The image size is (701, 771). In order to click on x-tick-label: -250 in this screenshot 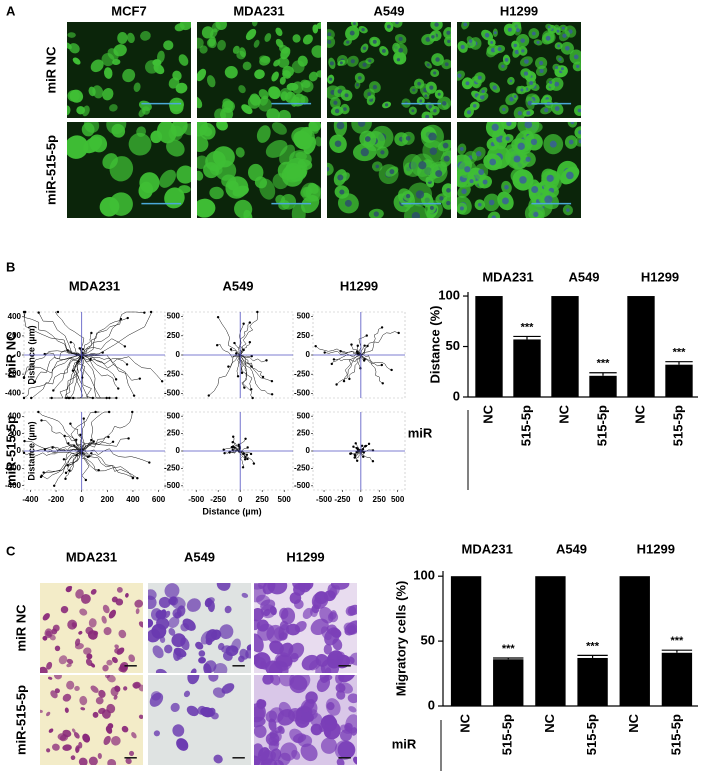, I will do `click(342, 499)`.